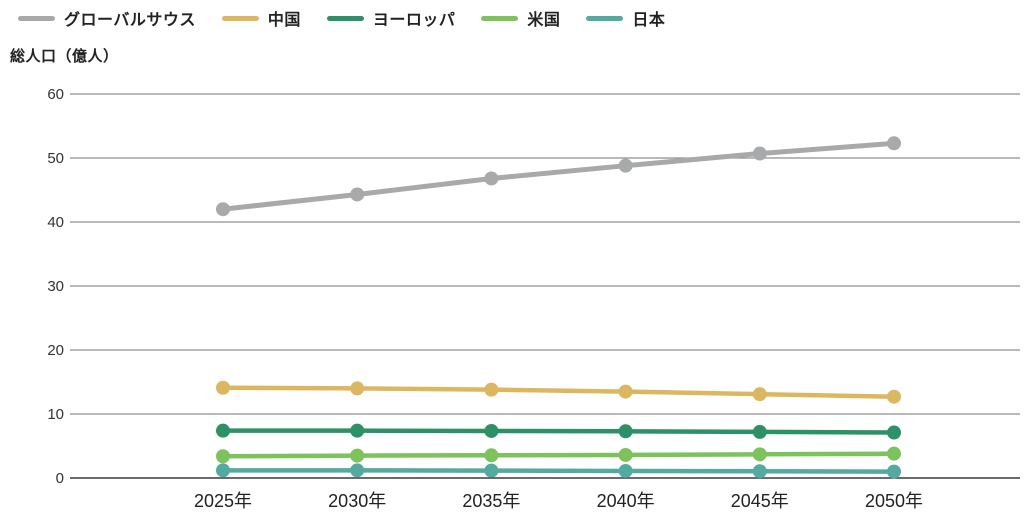 The image size is (1024, 520). What do you see at coordinates (491, 501) in the screenshot?
I see `x-tick-label: 2035年` at bounding box center [491, 501].